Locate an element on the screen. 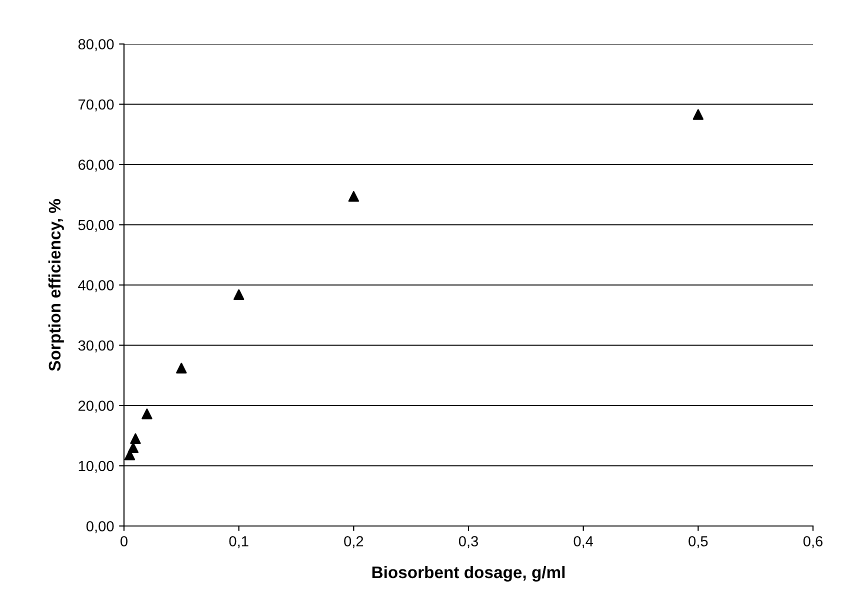  y-axis-title: Sorption efficiency, % is located at coordinates (56, 284).